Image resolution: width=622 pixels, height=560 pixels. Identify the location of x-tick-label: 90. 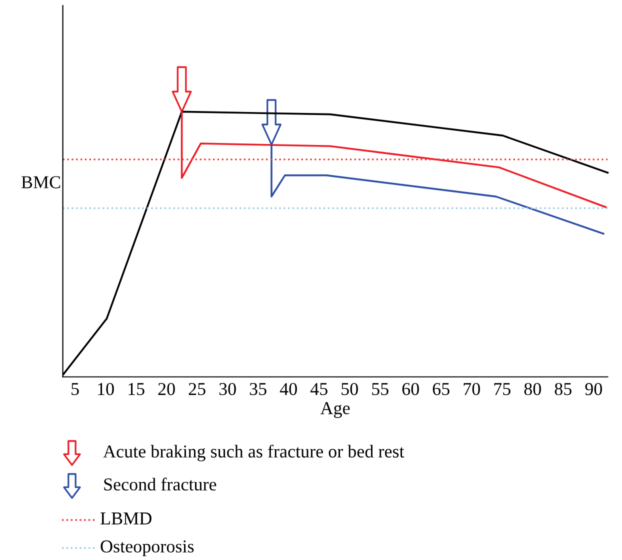
(593, 389).